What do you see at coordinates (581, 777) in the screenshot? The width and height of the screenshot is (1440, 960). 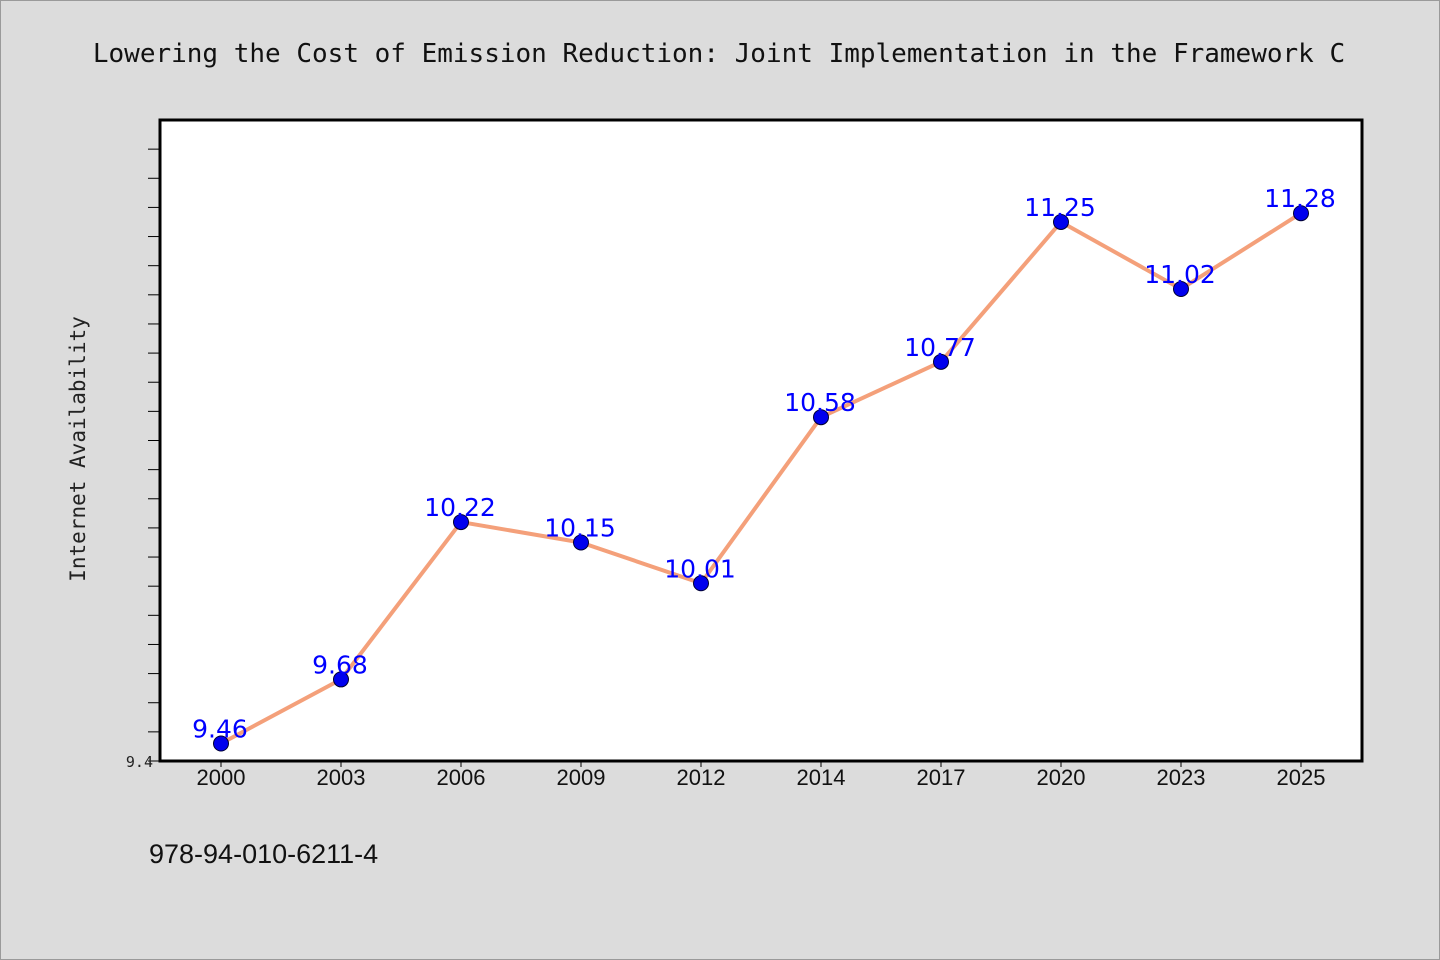 I see `x-tick-label: 2009` at bounding box center [581, 777].